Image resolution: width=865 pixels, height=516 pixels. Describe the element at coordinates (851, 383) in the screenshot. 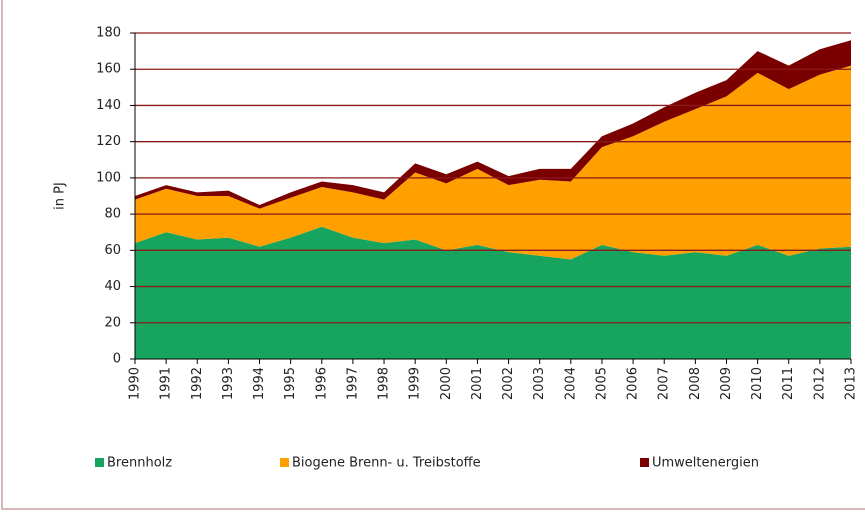

I see `x-tick-label: 2013` at that location.